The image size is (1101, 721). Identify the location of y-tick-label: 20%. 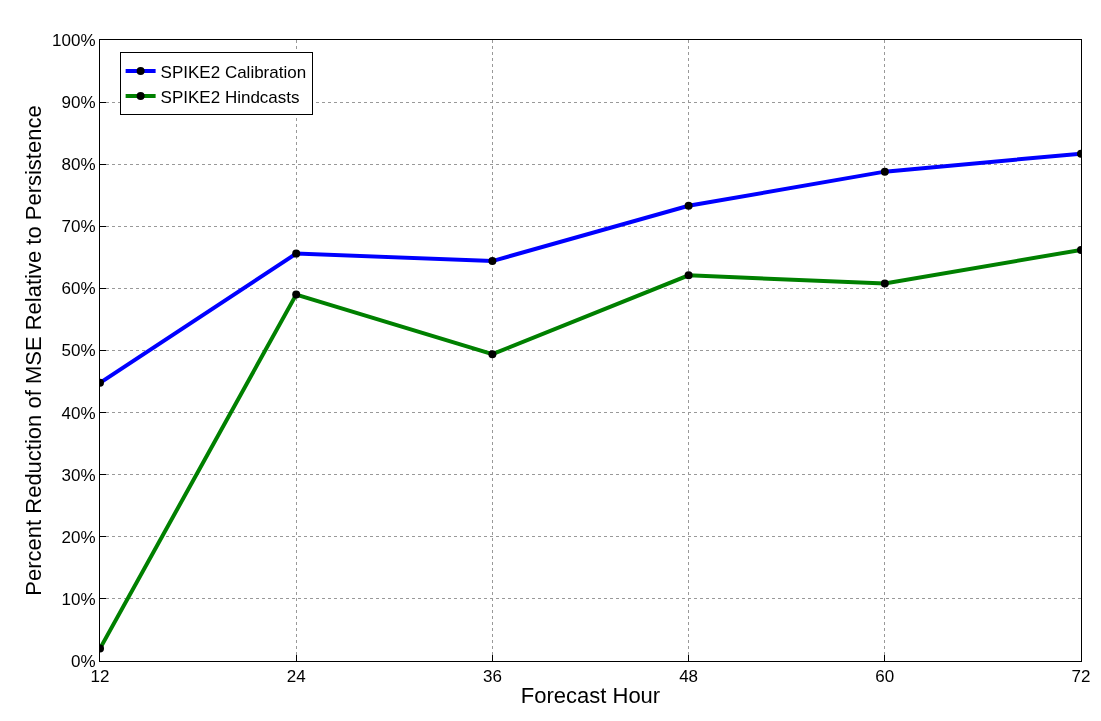
(78, 537).